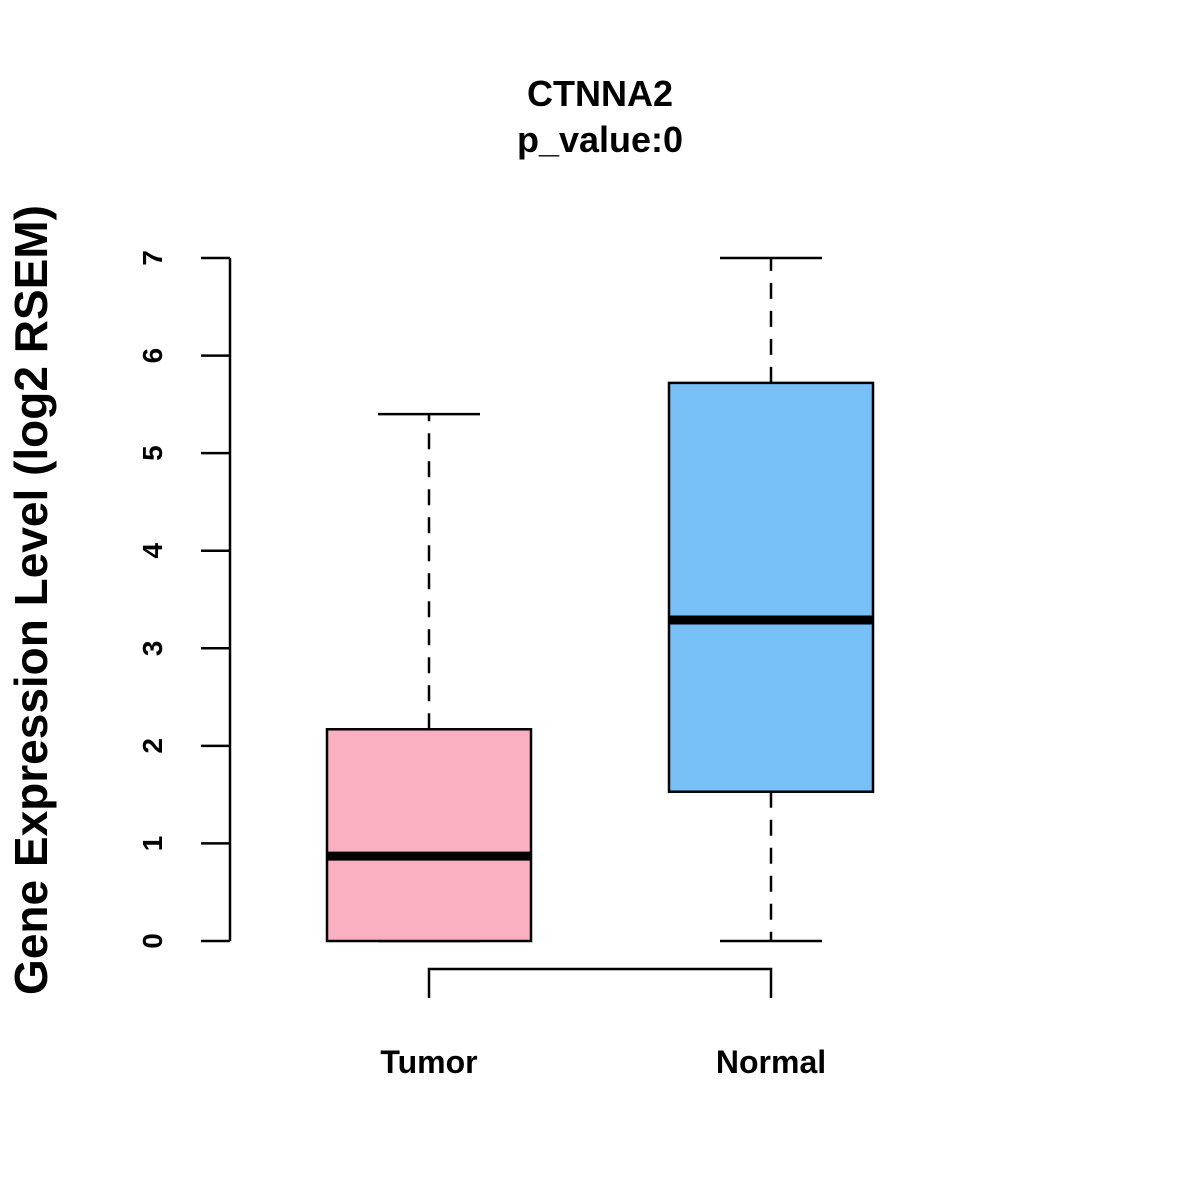  I want to click on chart-subtitle: p_value:0, so click(600, 139).